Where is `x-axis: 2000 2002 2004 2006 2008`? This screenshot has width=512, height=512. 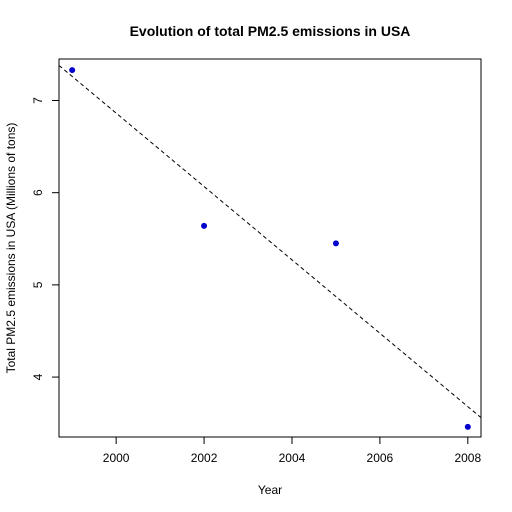
x-axis: 2000 2002 2004 2006 2008 is located at coordinates (292, 451).